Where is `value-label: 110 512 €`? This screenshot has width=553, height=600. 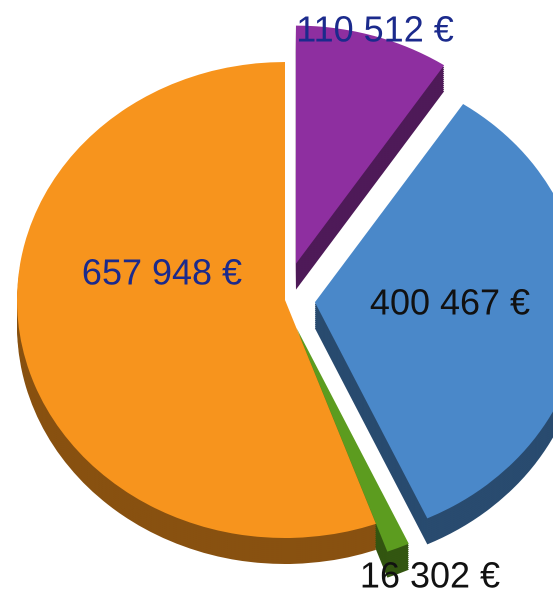 value-label: 110 512 € is located at coordinates (374, 29).